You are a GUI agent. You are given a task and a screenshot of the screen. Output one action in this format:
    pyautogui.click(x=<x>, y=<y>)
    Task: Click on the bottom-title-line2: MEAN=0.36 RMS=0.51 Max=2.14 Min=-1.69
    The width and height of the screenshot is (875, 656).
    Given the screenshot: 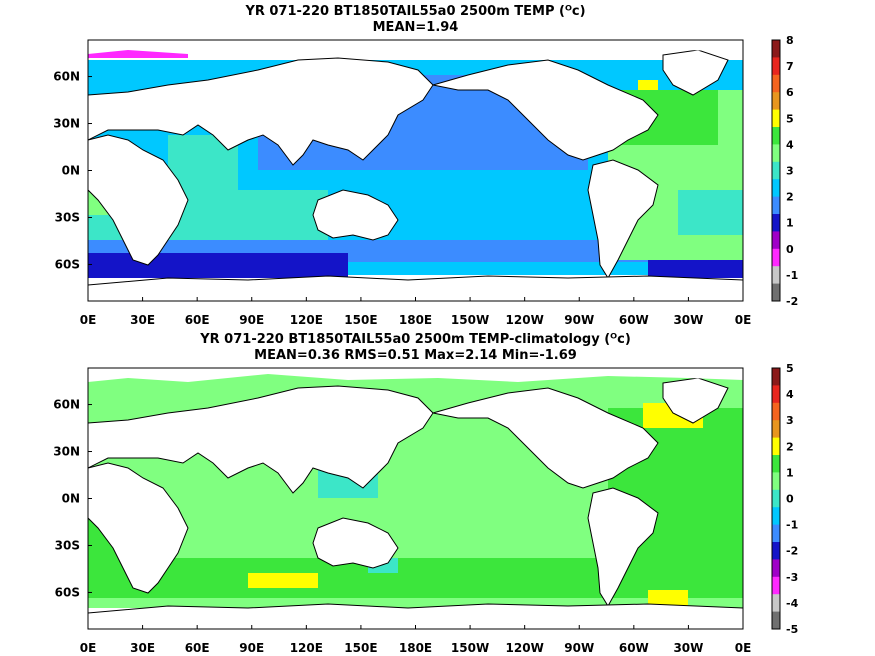 What is the action you would take?
    pyautogui.click(x=415, y=355)
    